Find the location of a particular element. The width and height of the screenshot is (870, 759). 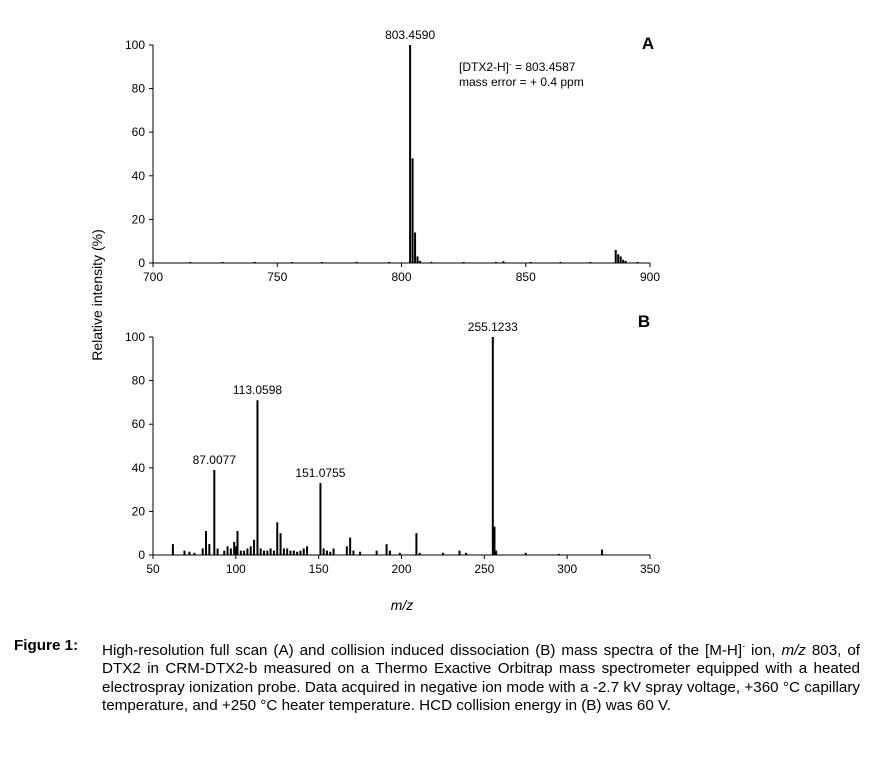

panel-b-peak-label: 255.1233 is located at coordinates (493, 327).